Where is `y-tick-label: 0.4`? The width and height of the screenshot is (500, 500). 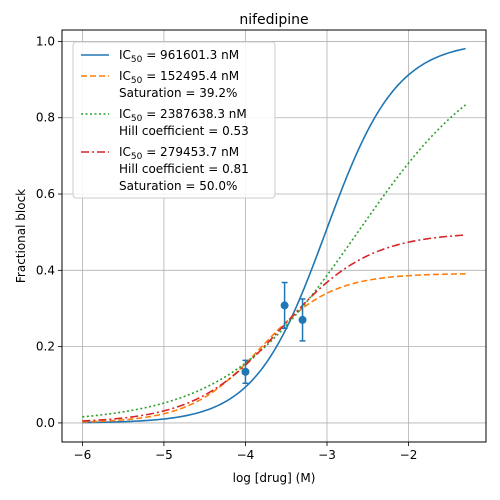
y-tick-label: 0.4 is located at coordinates (45, 270).